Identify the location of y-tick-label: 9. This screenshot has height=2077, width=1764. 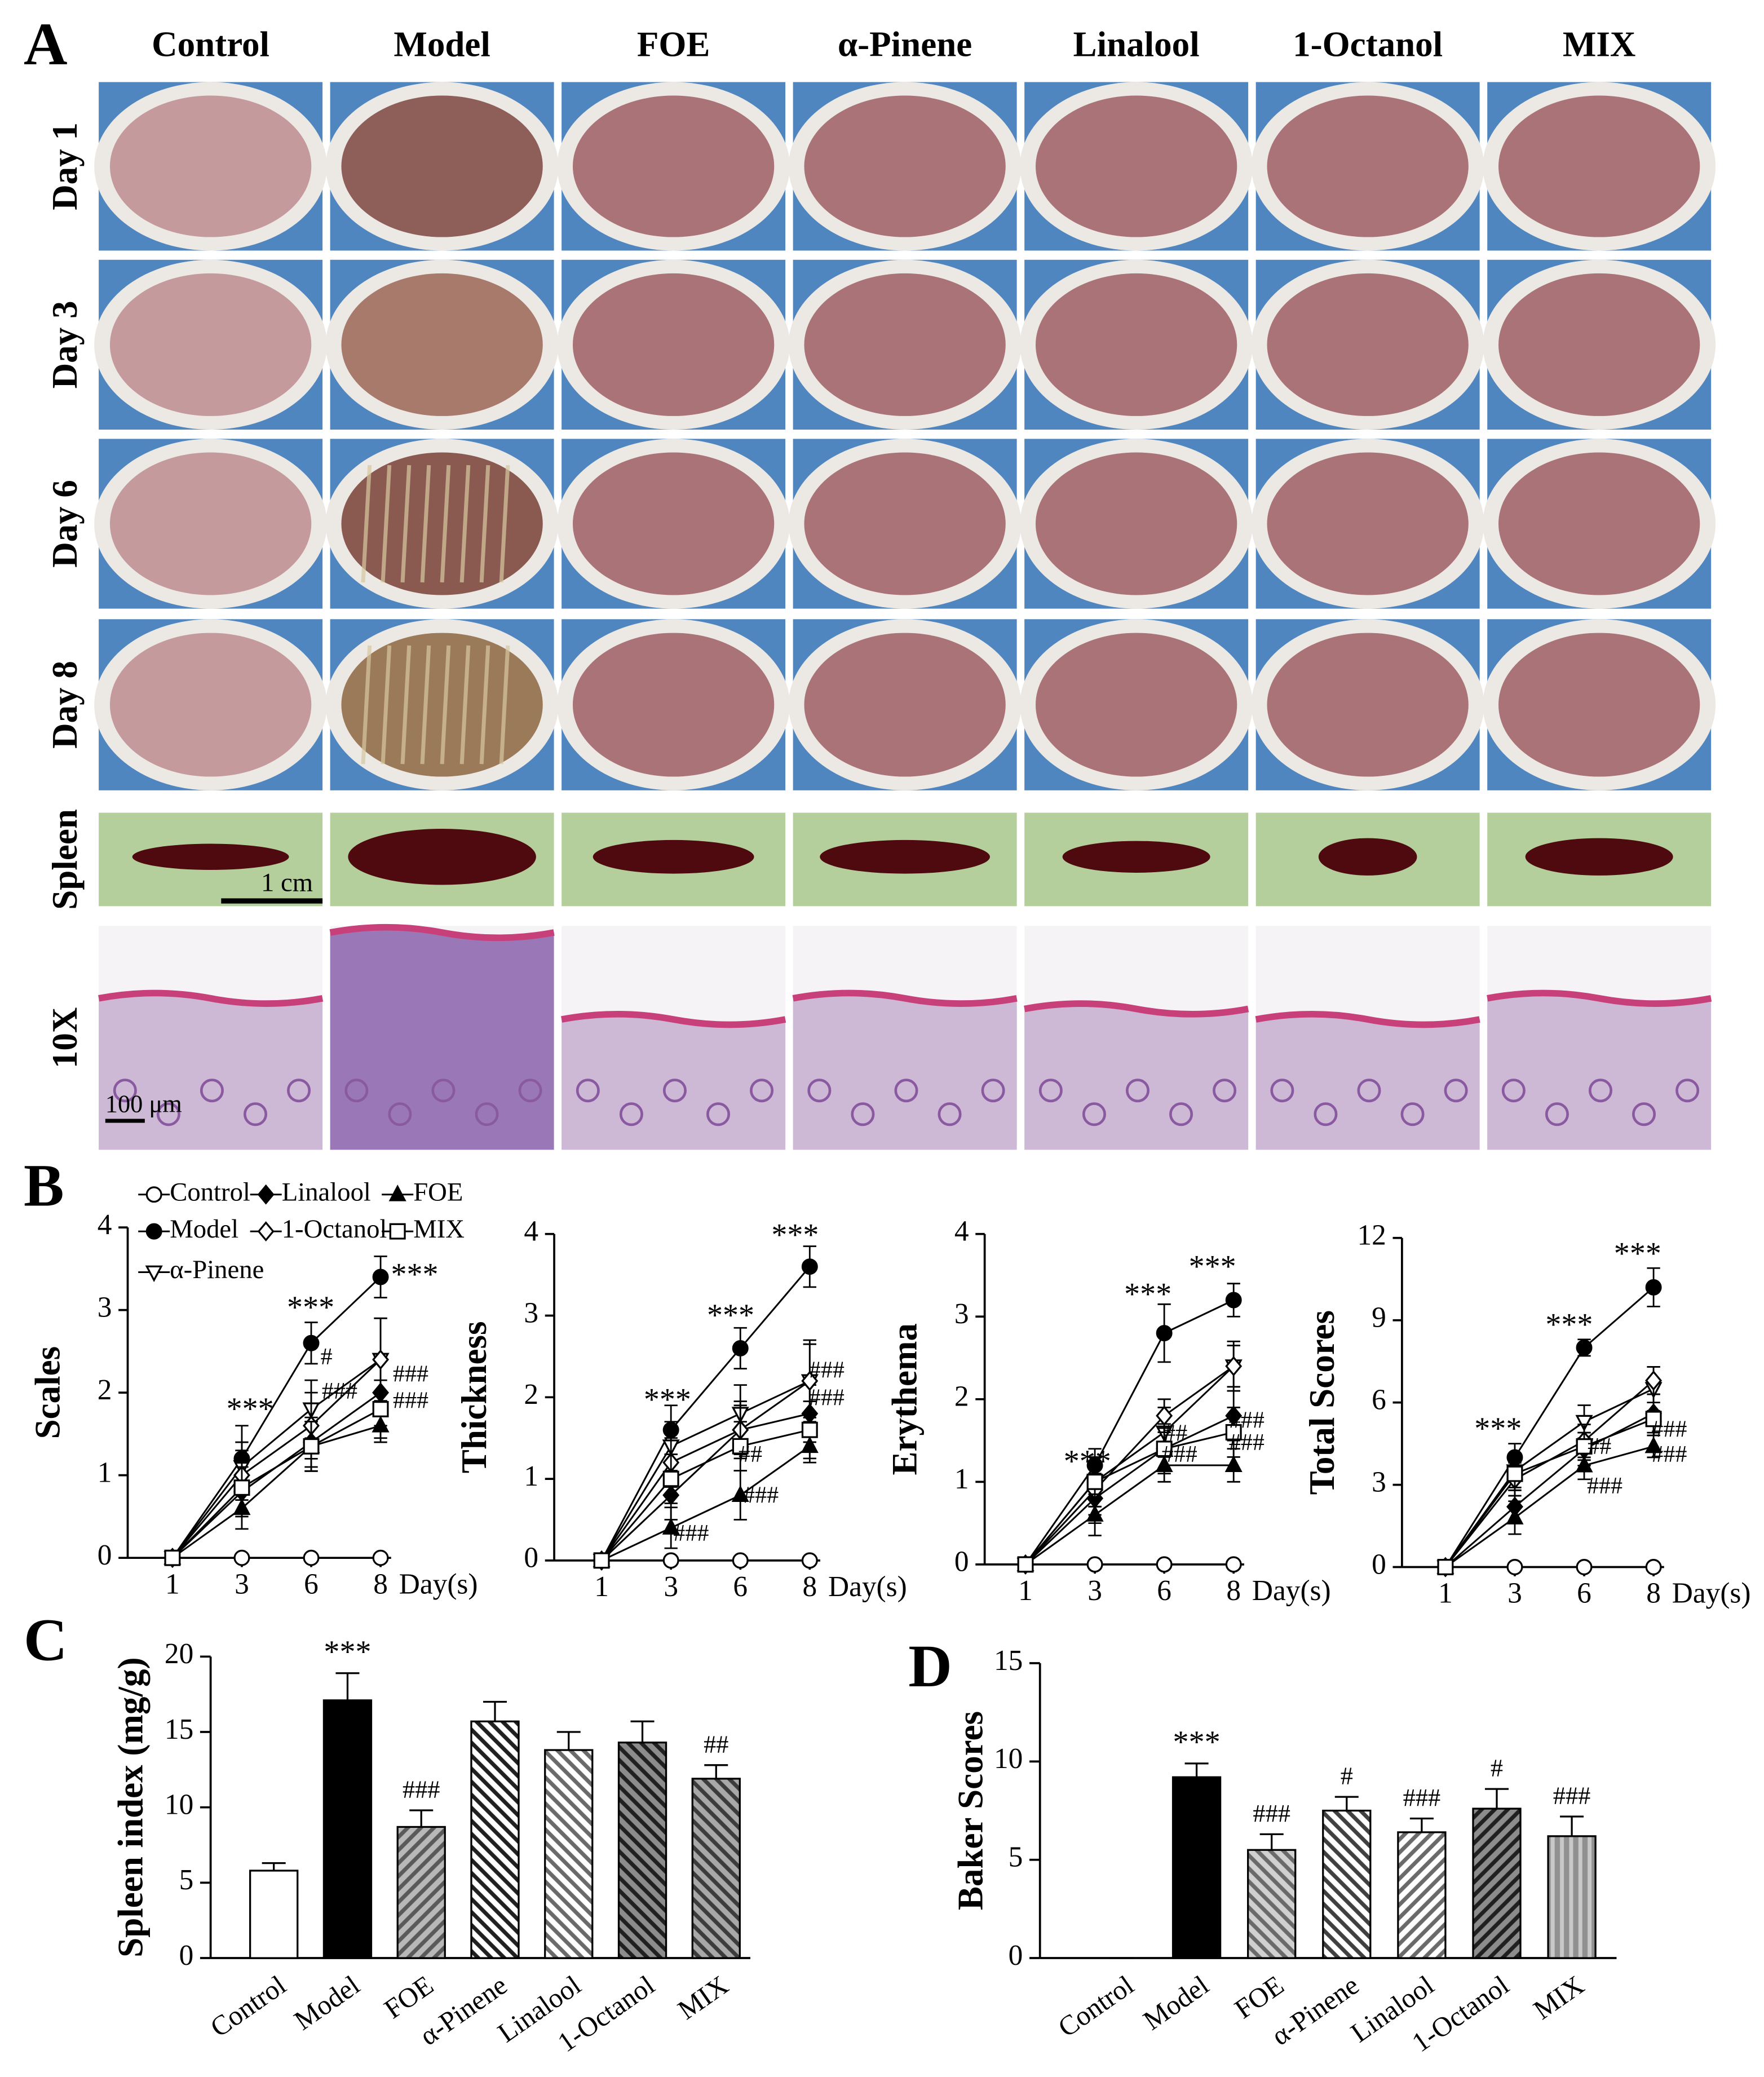
(1379, 1317).